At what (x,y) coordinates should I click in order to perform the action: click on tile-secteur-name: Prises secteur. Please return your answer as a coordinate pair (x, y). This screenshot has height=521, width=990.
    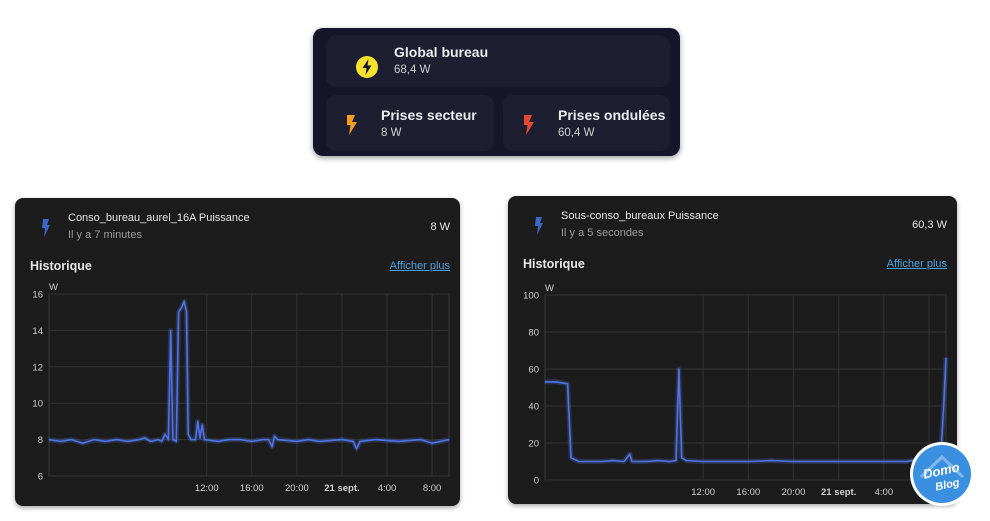
    Looking at the image, I should click on (429, 115).